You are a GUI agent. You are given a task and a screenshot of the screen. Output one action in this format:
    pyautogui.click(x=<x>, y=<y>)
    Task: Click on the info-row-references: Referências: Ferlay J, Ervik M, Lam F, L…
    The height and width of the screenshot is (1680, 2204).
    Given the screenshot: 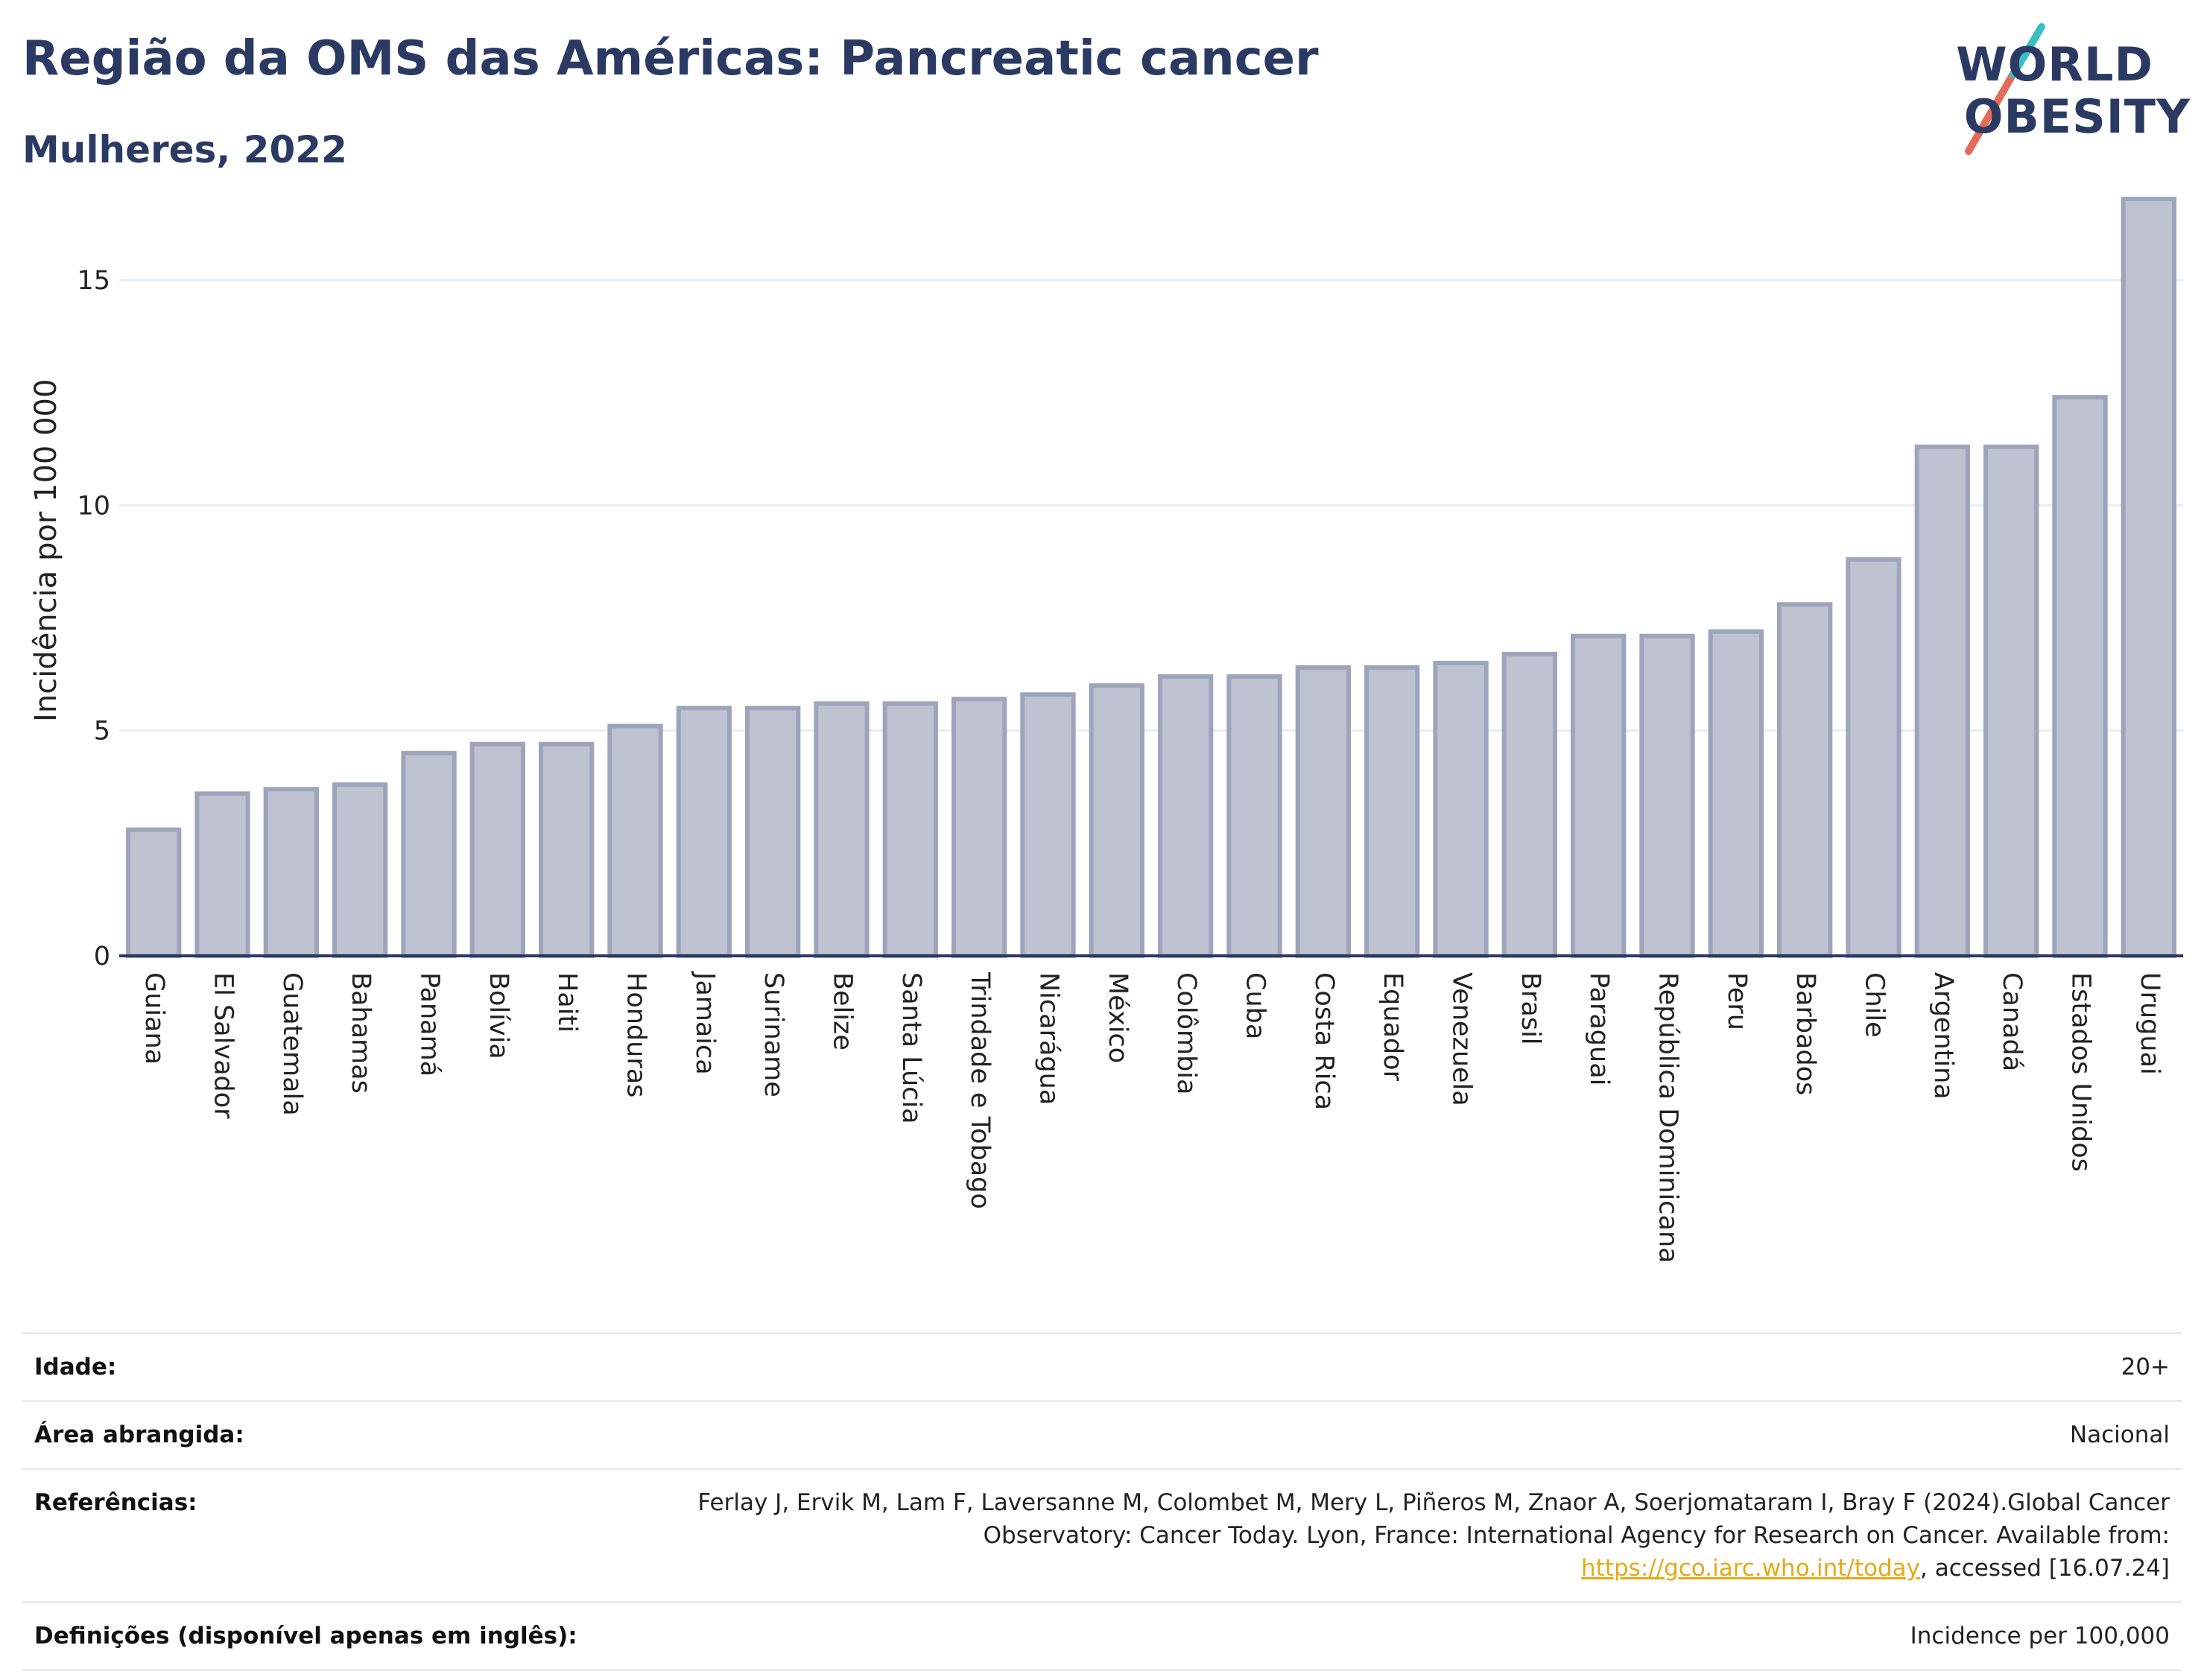 What is the action you would take?
    pyautogui.click(x=1102, y=1536)
    